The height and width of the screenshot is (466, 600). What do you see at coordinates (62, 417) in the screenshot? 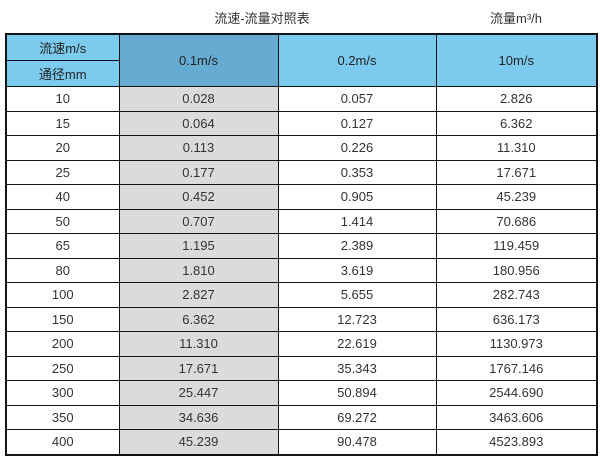
I see `diameter-cell: 350` at bounding box center [62, 417].